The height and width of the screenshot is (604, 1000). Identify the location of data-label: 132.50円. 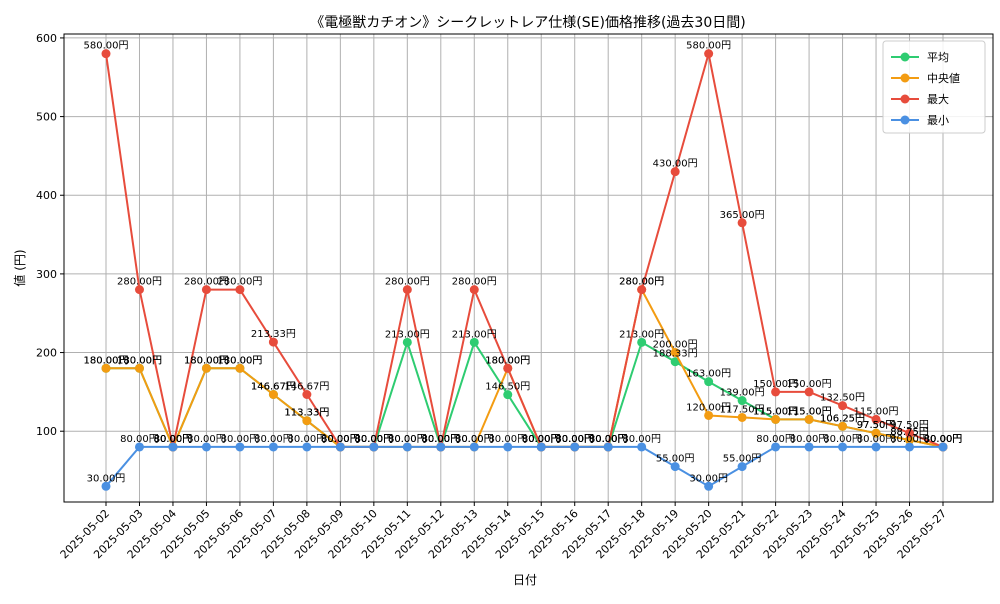
(842, 398).